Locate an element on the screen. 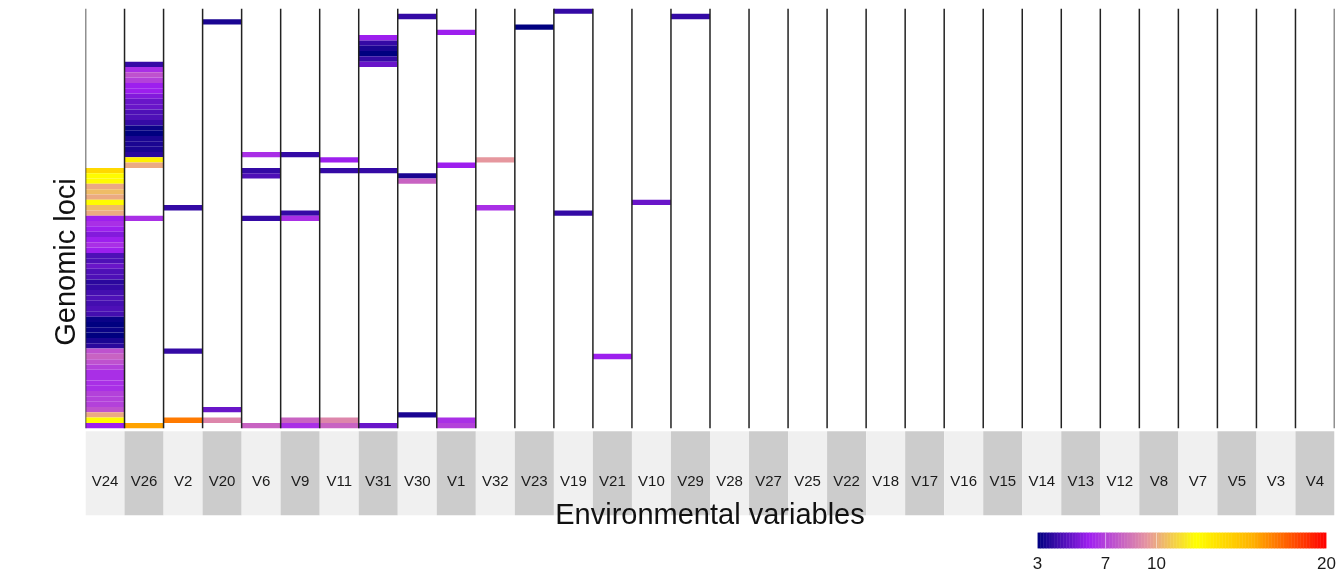 The width and height of the screenshot is (1344, 571). x-tick-label: V27 is located at coordinates (768, 480).